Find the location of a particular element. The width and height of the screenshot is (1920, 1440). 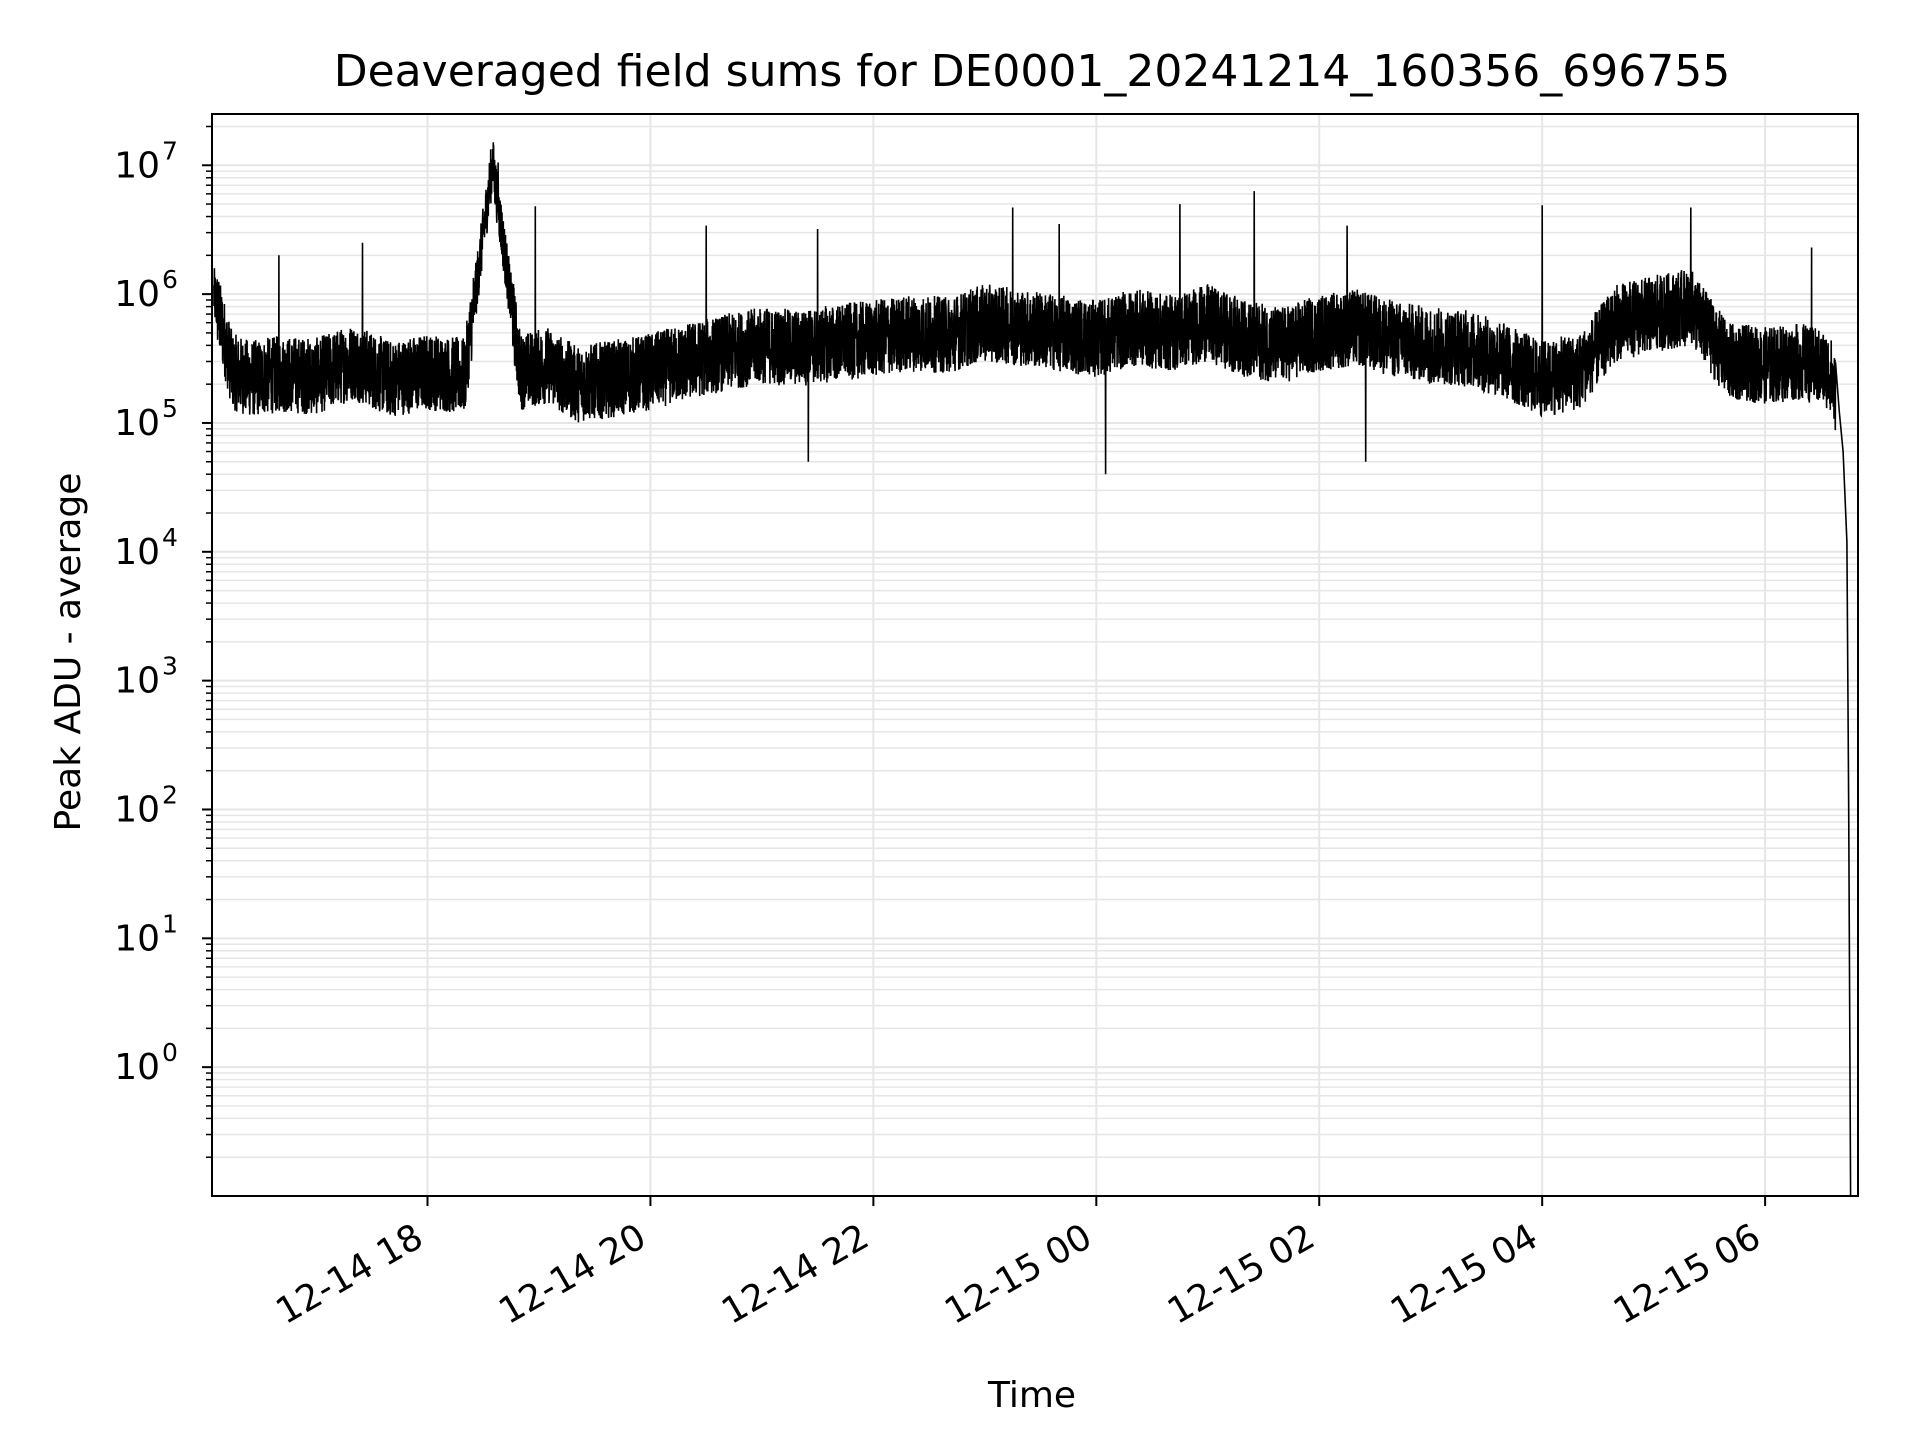

y-tick-exponent: 5 is located at coordinates (170, 408).